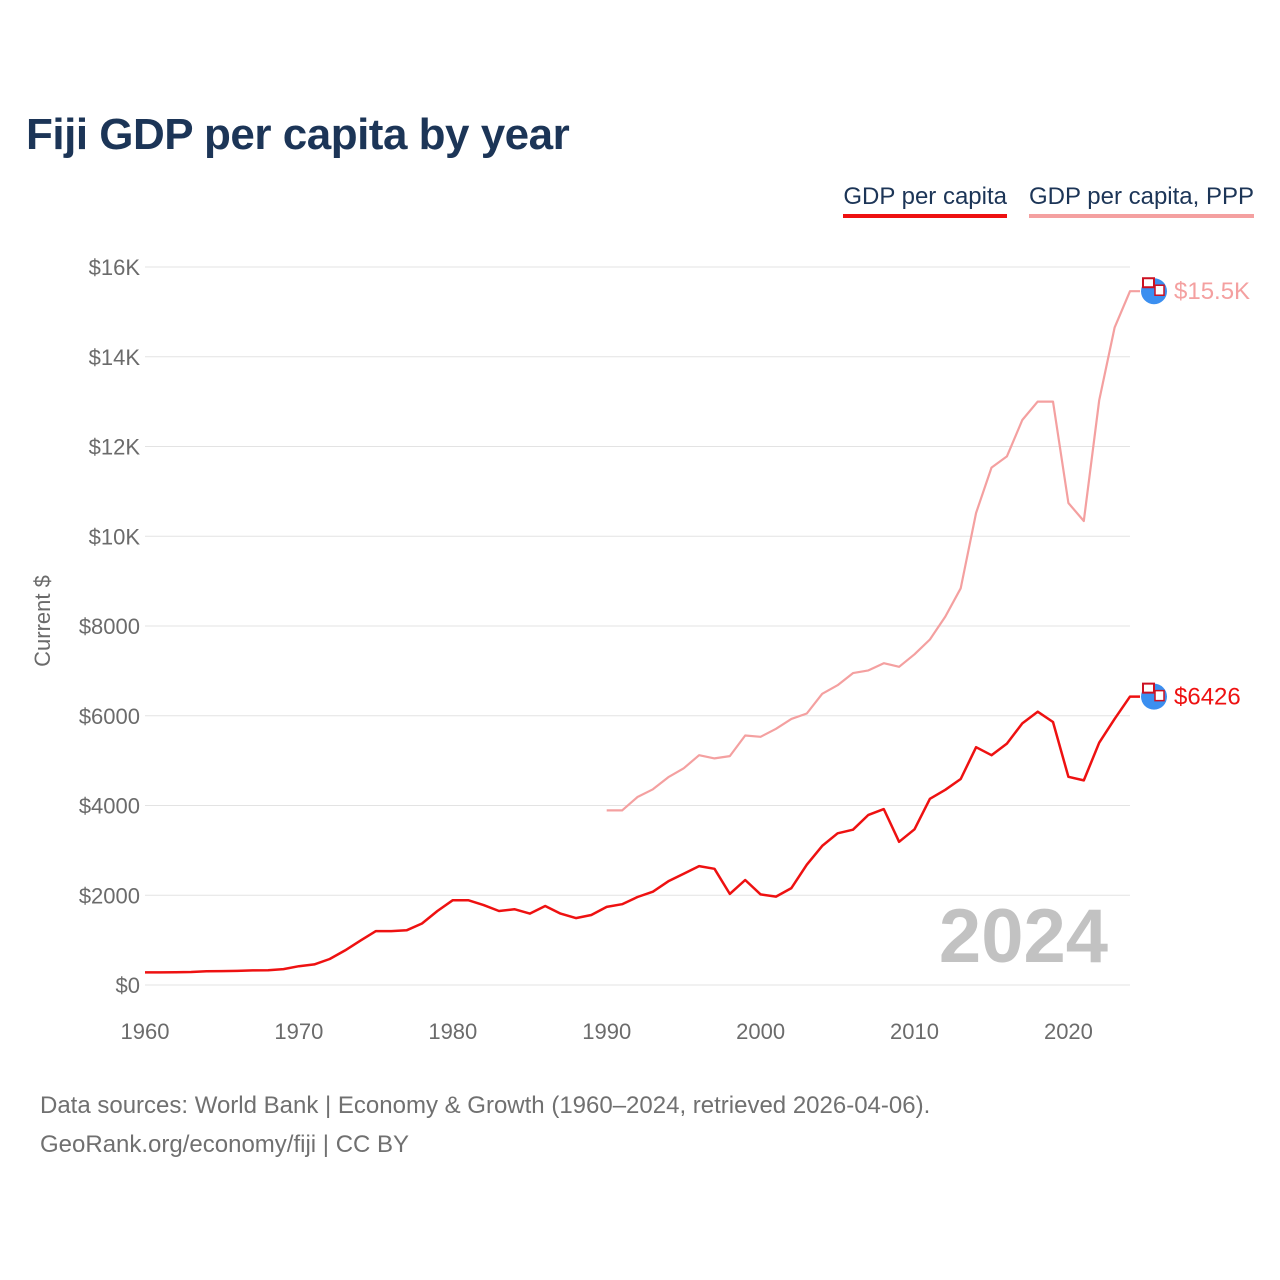 Image resolution: width=1280 pixels, height=1280 pixels. I want to click on ppp-end-value-label: $15.5K, so click(1212, 291).